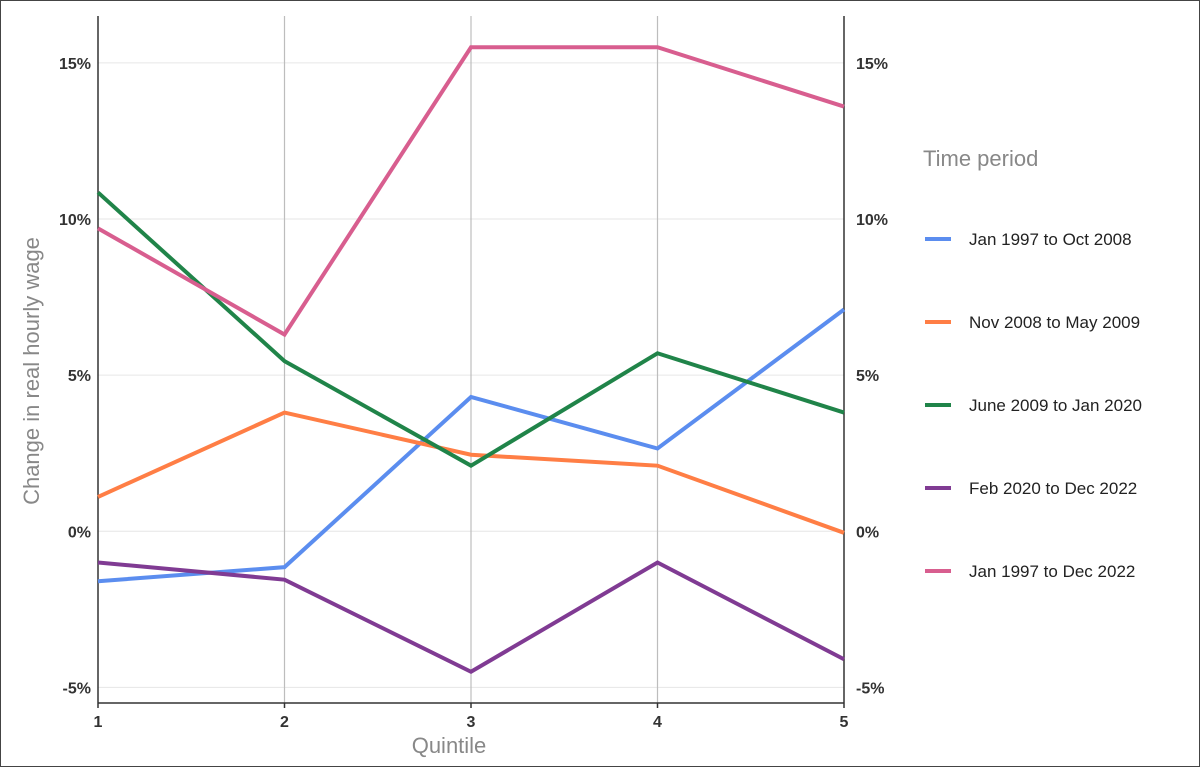 The height and width of the screenshot is (767, 1200). Describe the element at coordinates (657, 722) in the screenshot. I see `x-tick-label: 4` at that location.